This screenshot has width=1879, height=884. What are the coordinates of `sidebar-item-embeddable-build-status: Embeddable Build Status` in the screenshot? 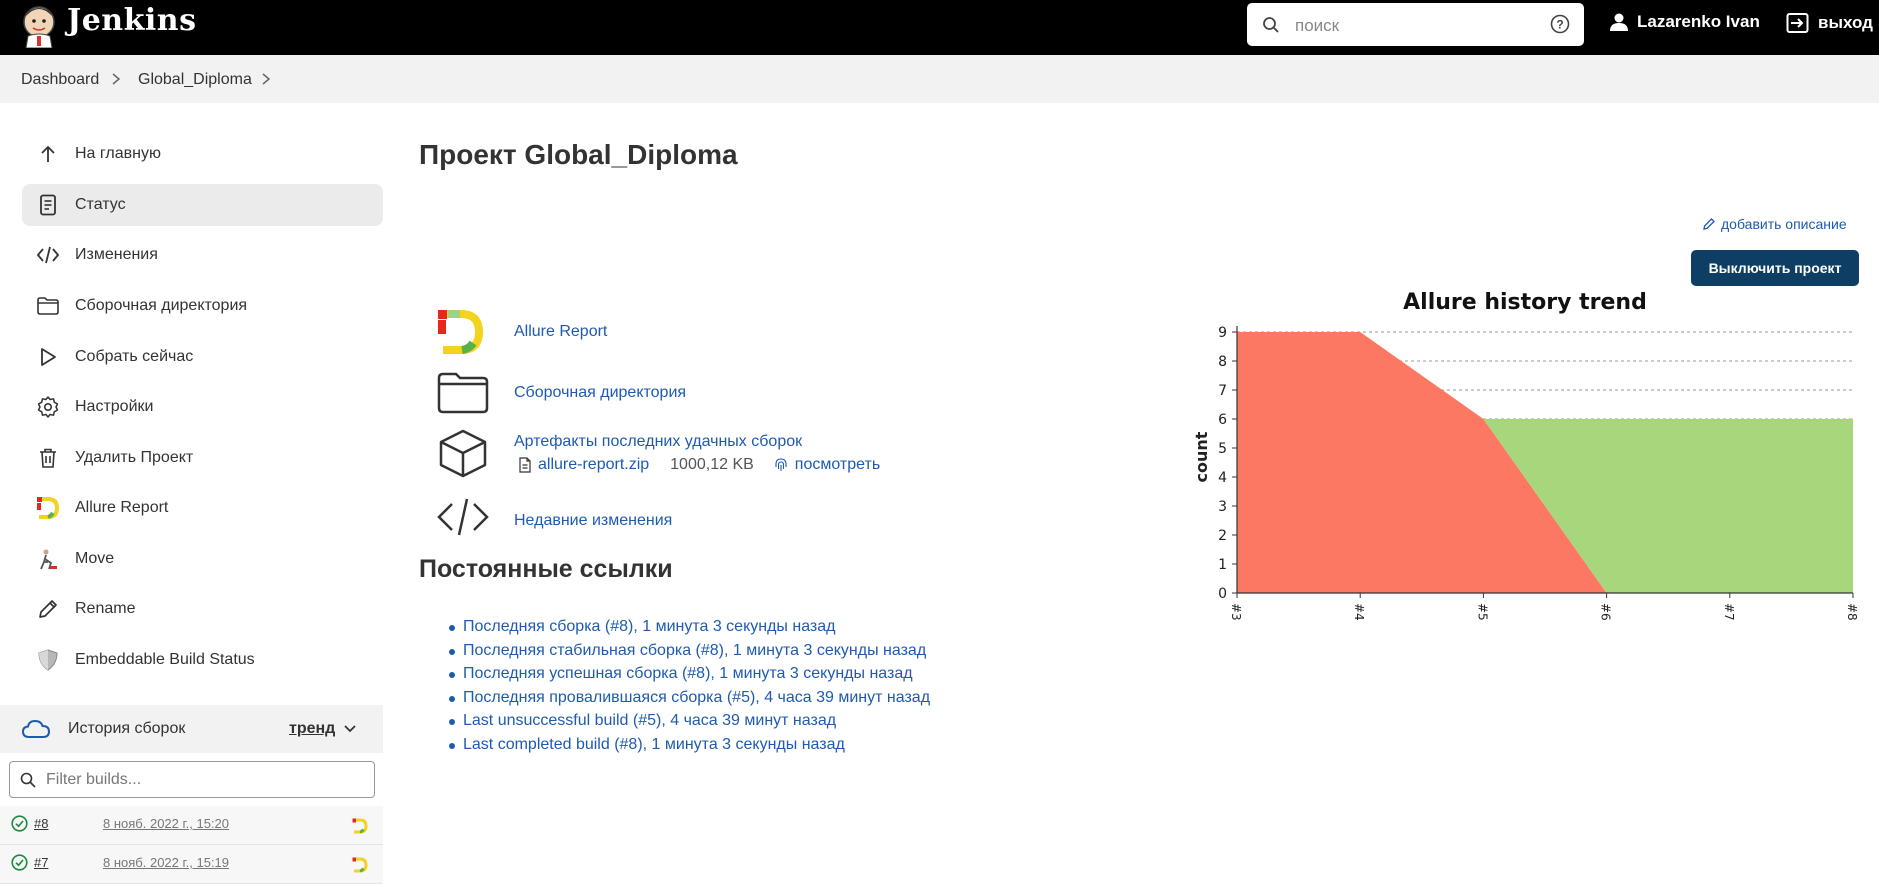 It's located at (202, 660).